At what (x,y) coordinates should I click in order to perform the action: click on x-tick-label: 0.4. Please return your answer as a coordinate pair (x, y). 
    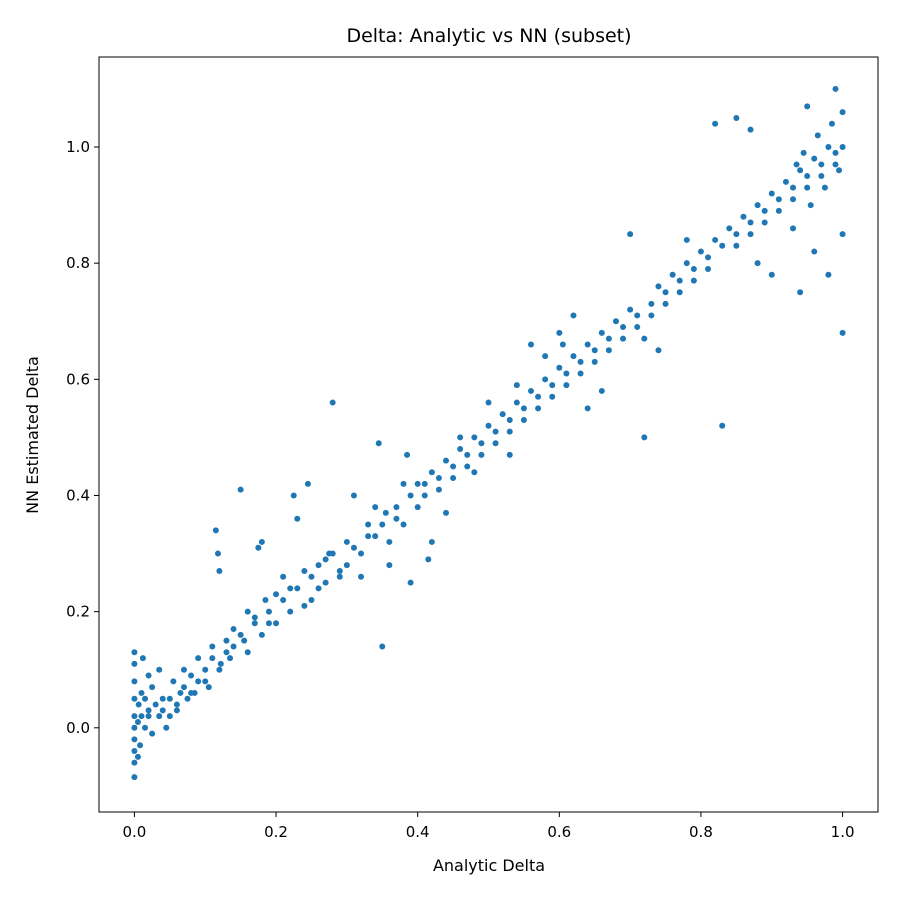
    Looking at the image, I should click on (418, 832).